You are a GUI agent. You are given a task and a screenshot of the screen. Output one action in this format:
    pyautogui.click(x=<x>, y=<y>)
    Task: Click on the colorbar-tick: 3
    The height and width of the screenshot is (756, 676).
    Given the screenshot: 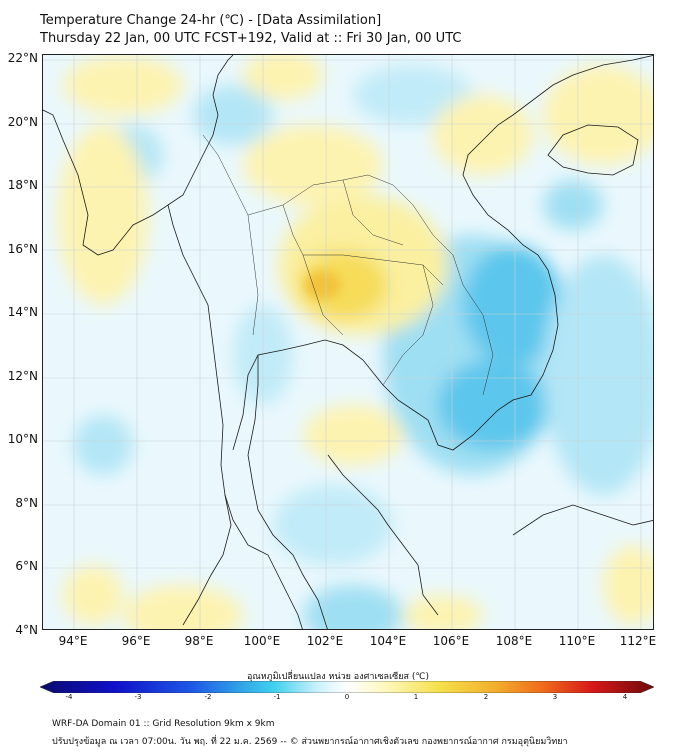 What is the action you would take?
    pyautogui.click(x=555, y=697)
    